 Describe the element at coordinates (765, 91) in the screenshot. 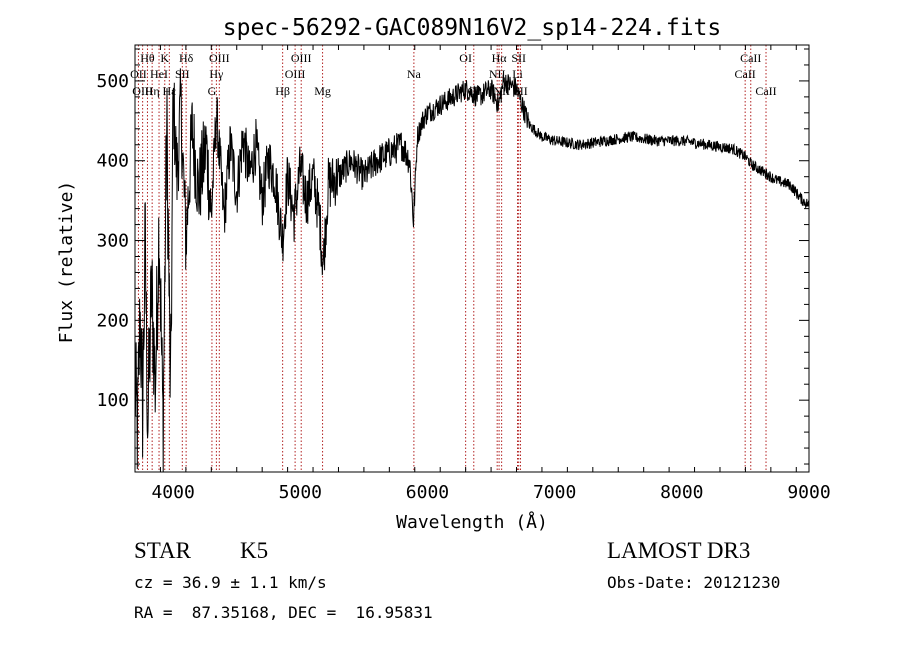

I see `marker-label-27: CaII` at that location.